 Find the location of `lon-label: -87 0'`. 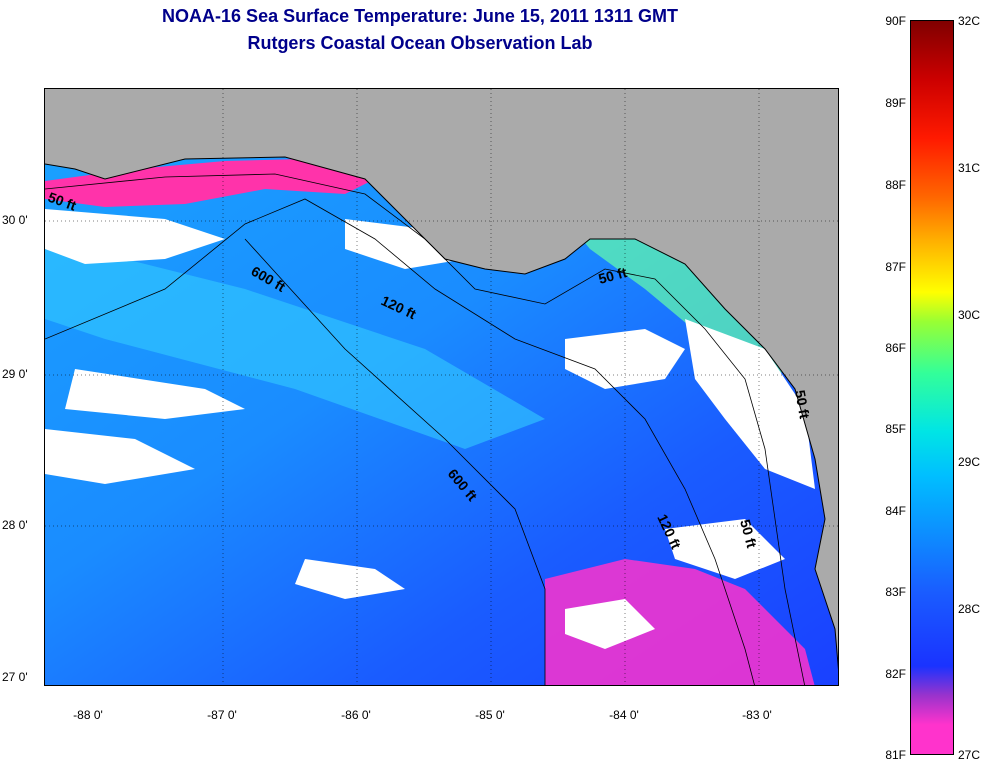

lon-label: -87 0' is located at coordinates (222, 715).